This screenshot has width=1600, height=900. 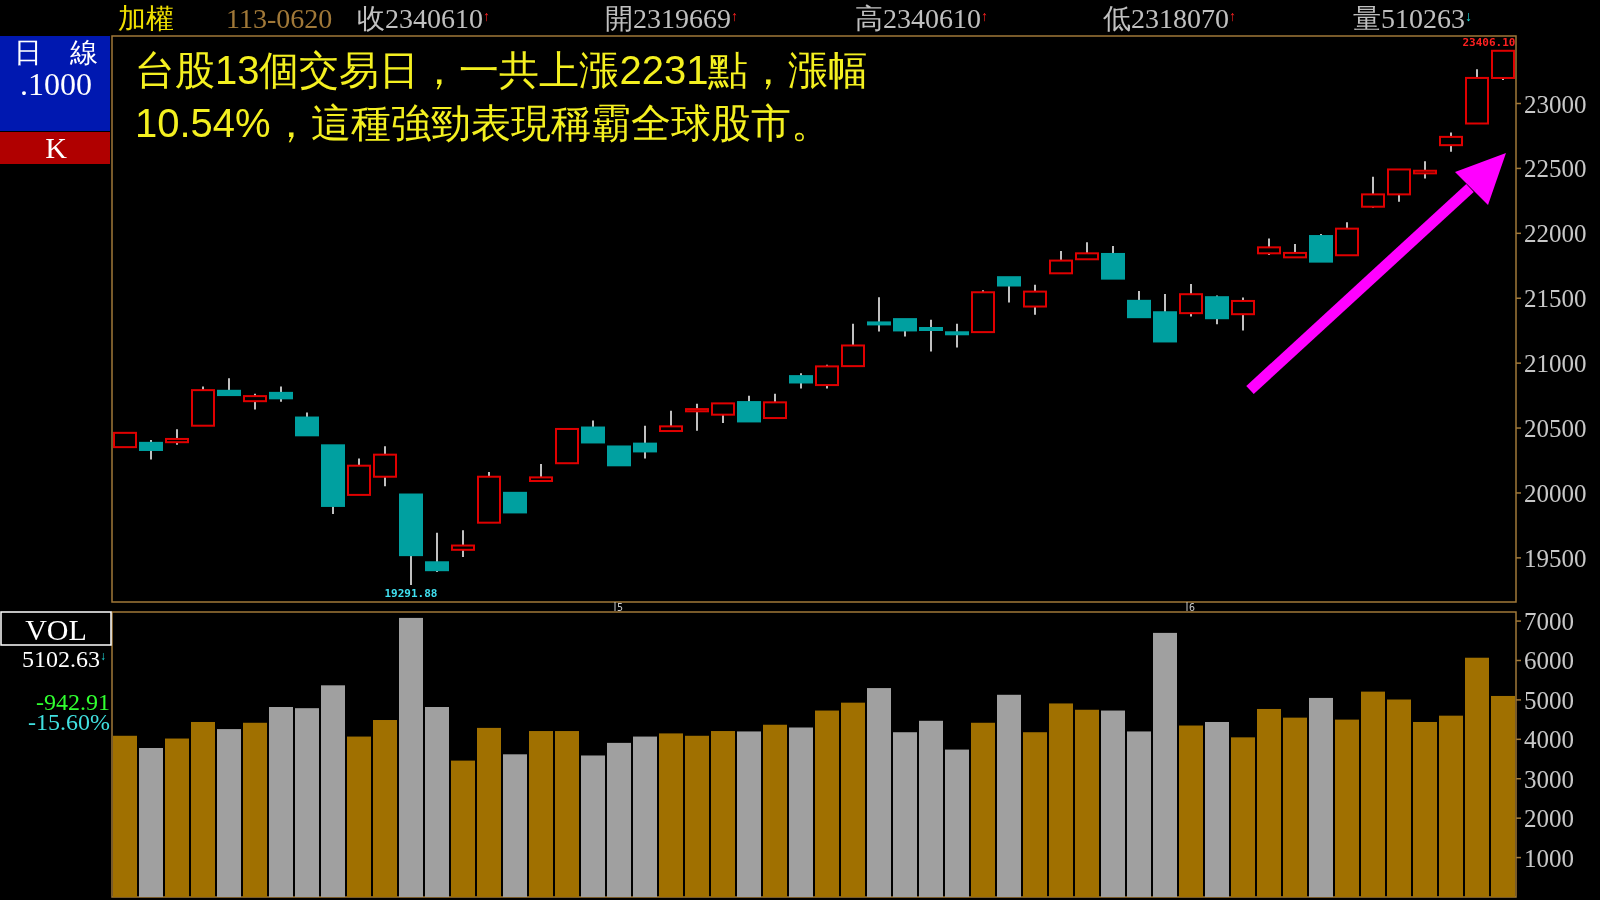 I want to click on y-tick-label: 1000, so click(x=1549, y=858).